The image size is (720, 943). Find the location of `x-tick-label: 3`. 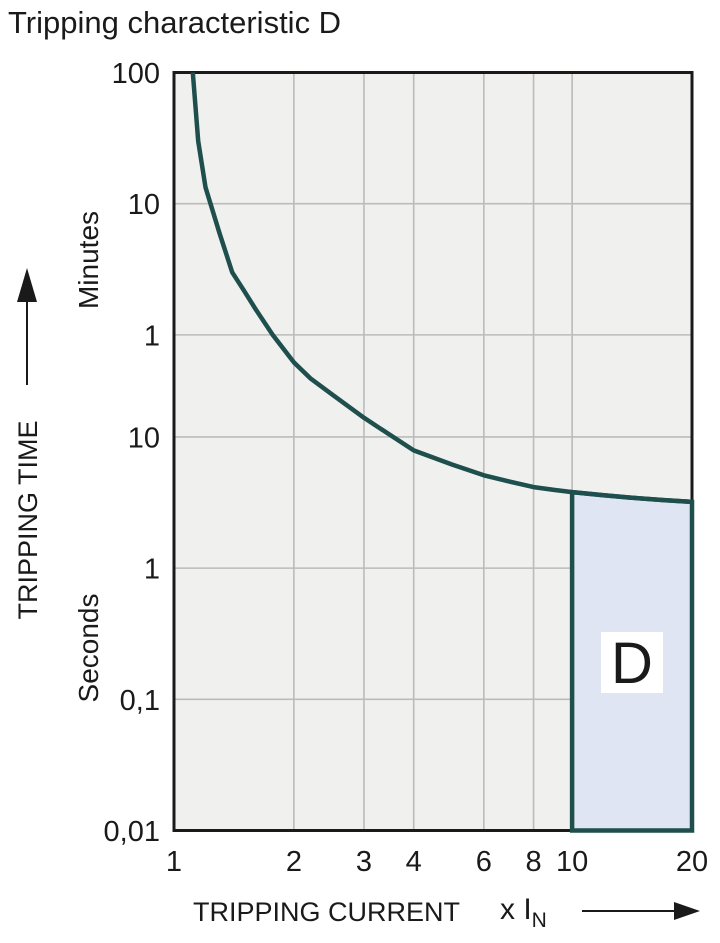

x-tick-label: 3 is located at coordinates (364, 862).